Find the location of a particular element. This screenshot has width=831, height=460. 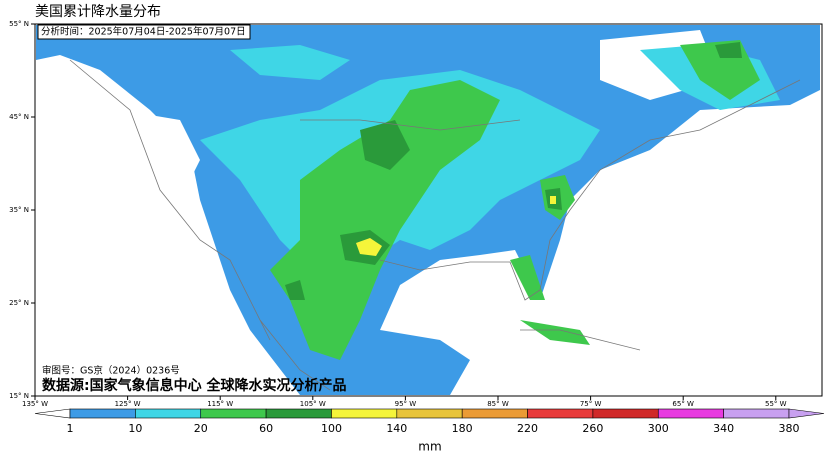

lon-label: 55° W is located at coordinates (776, 404).